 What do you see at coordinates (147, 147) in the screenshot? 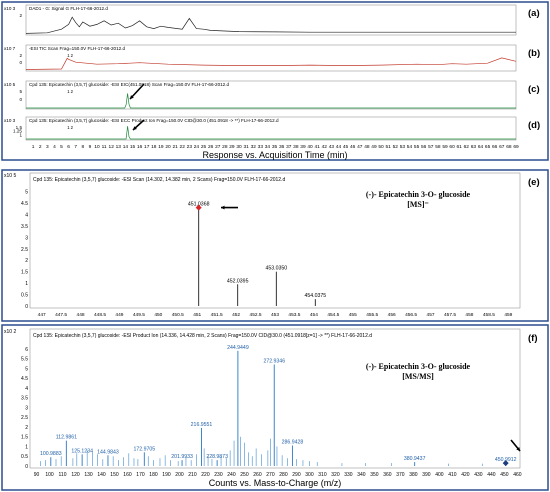
I see `x-tick-label: 17` at bounding box center [147, 147].